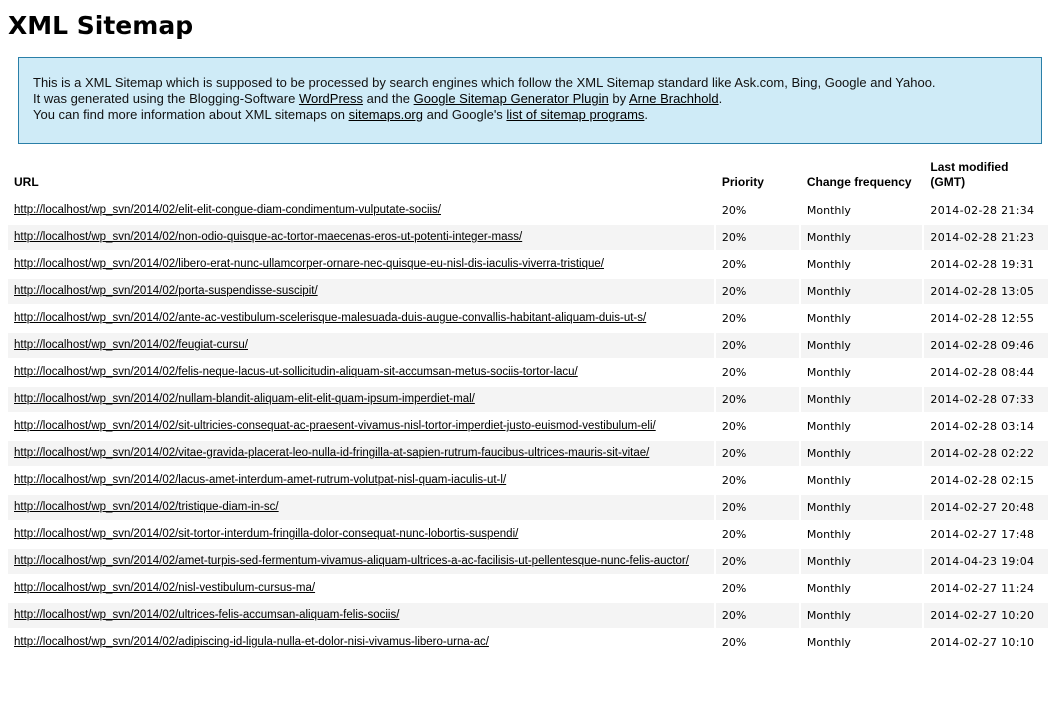 The image size is (1059, 717). What do you see at coordinates (26, 182) in the screenshot?
I see `header-url: URL` at bounding box center [26, 182].